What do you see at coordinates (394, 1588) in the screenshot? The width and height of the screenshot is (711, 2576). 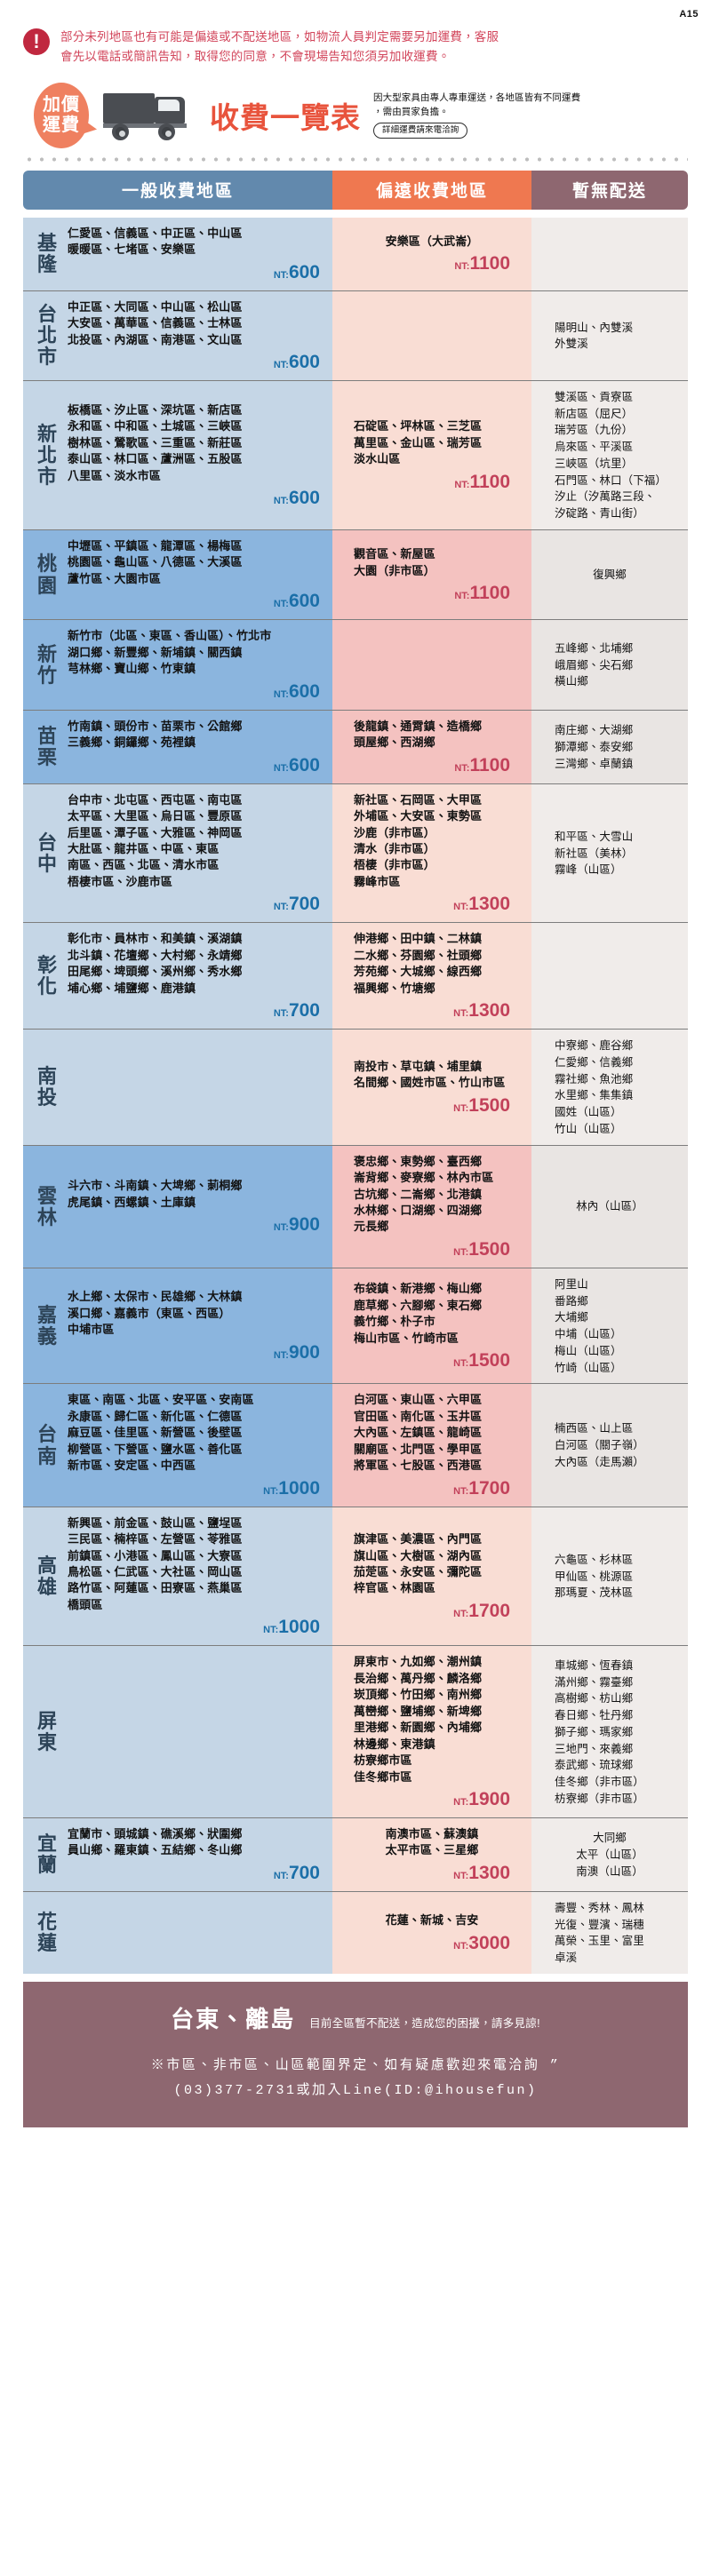 I see `area-line: 梓官區、林園區` at bounding box center [394, 1588].